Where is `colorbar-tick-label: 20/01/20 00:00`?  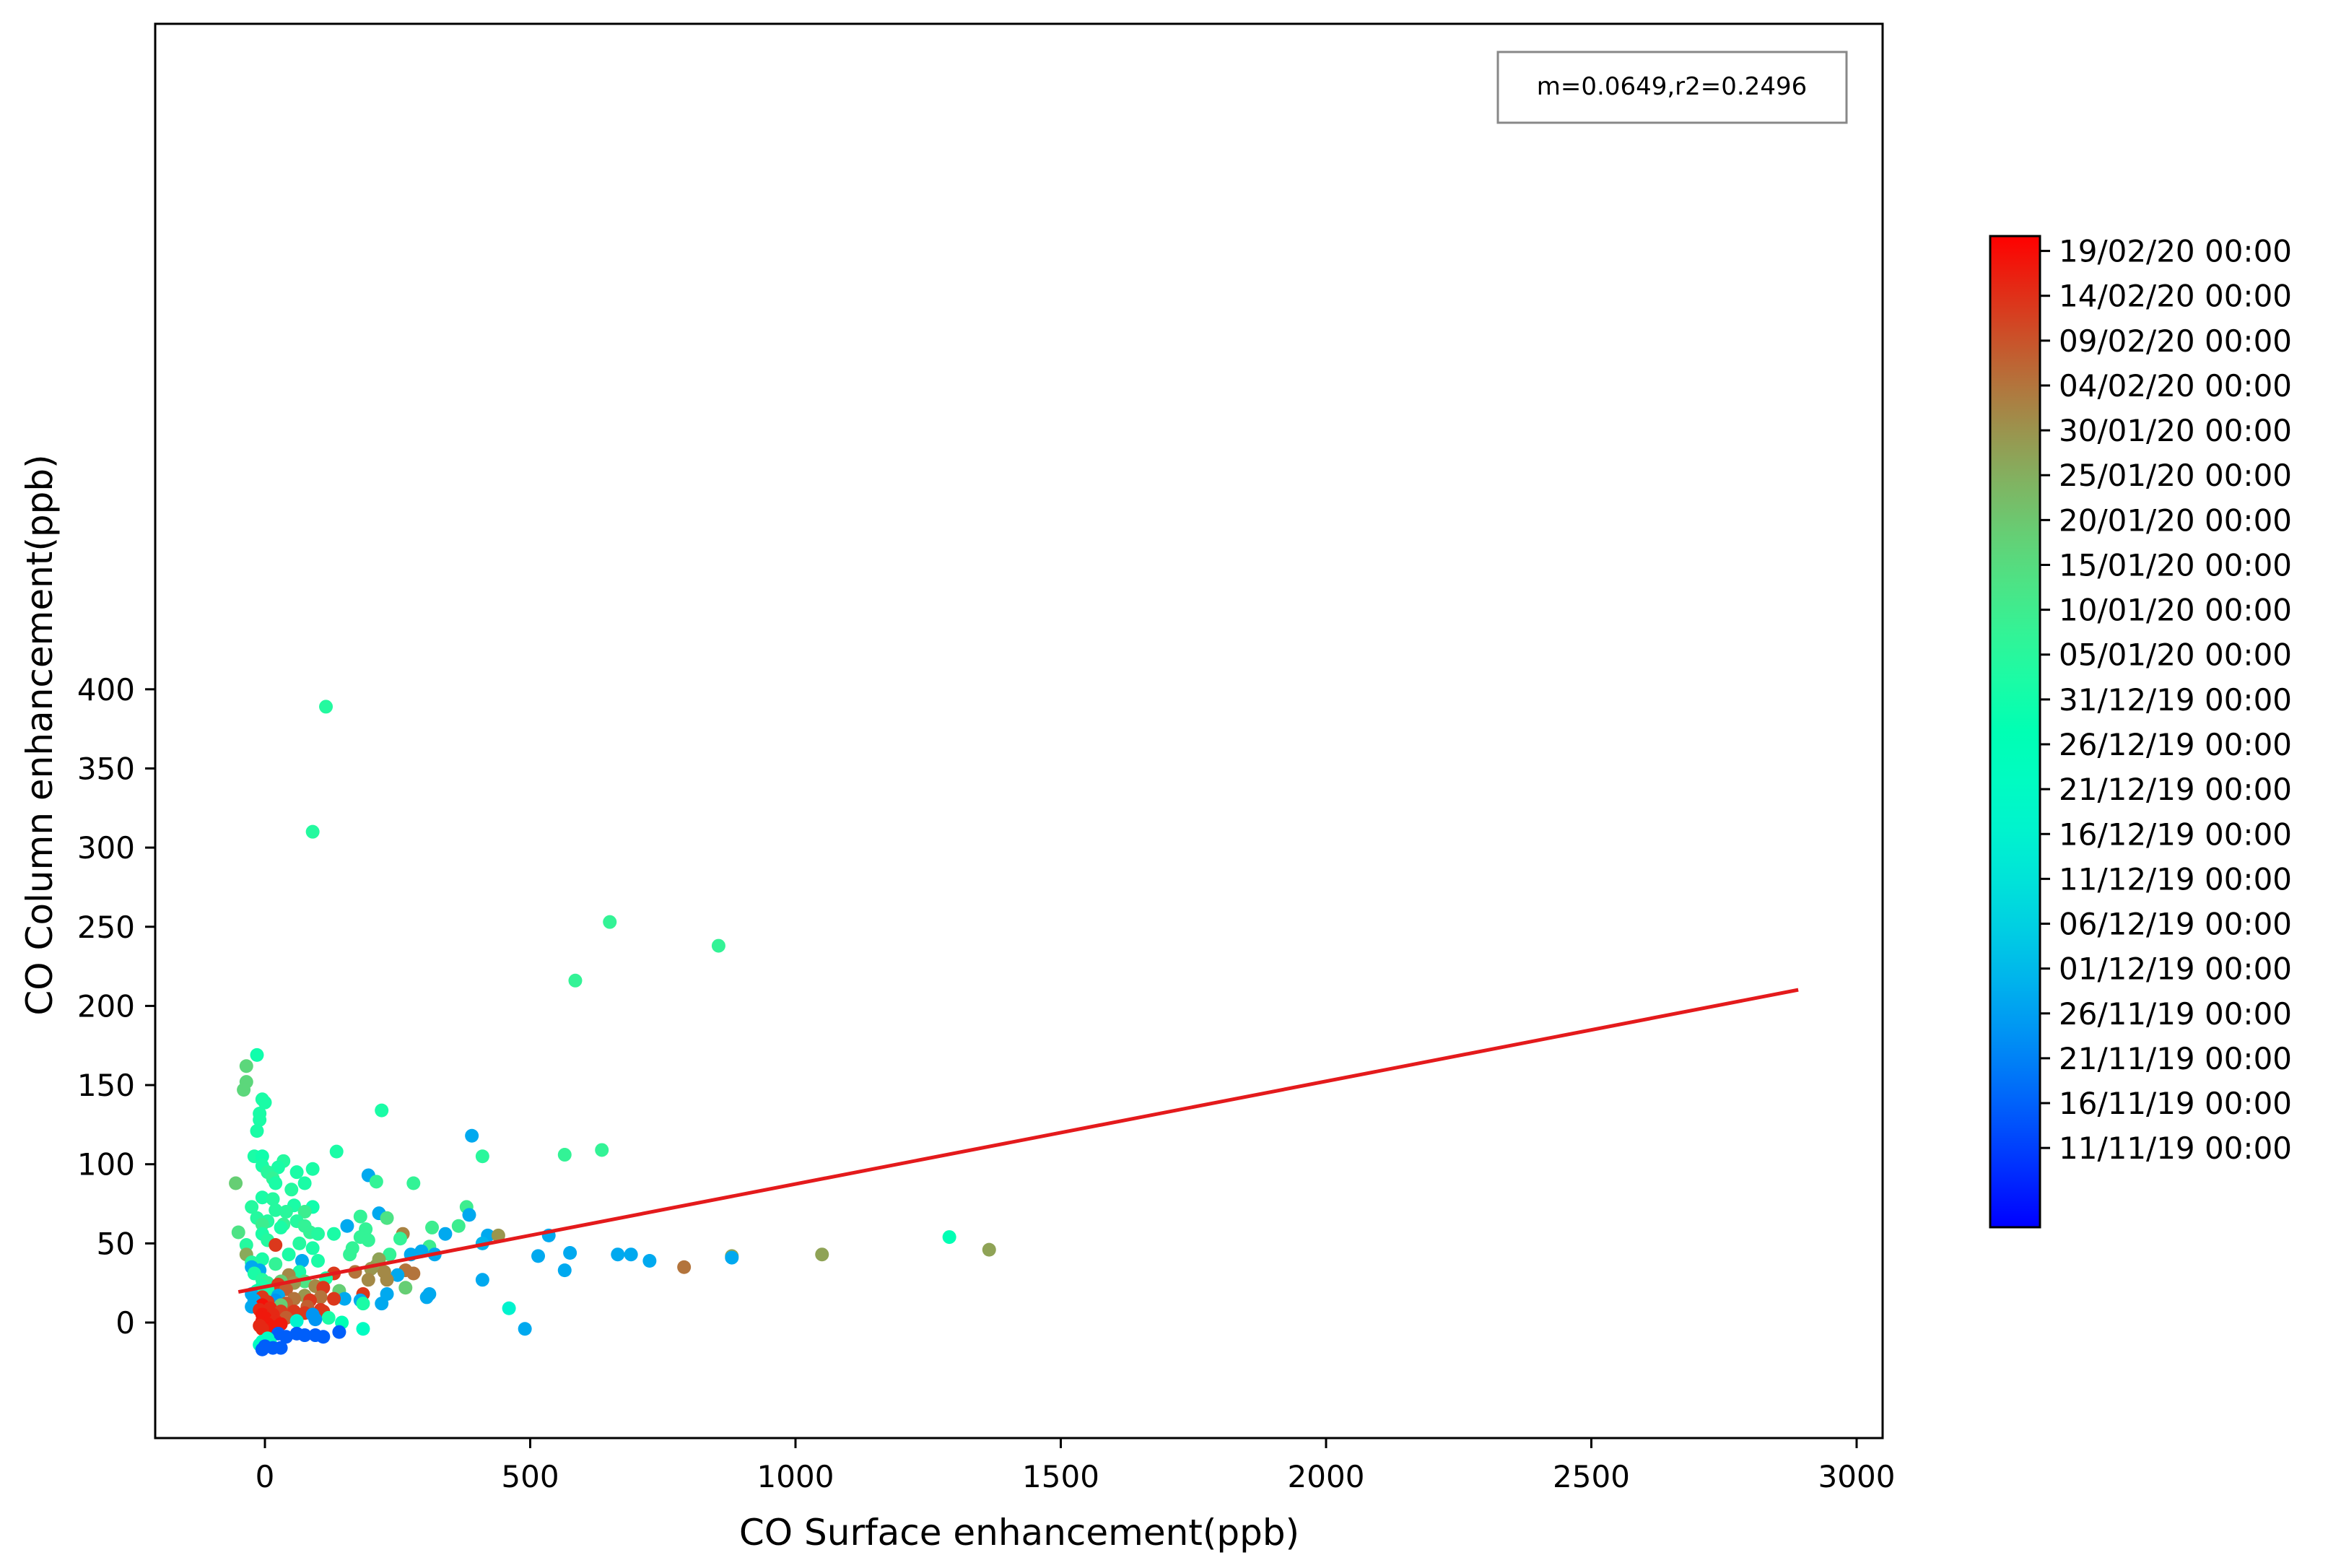 colorbar-tick-label: 20/01/20 00:00 is located at coordinates (2175, 520).